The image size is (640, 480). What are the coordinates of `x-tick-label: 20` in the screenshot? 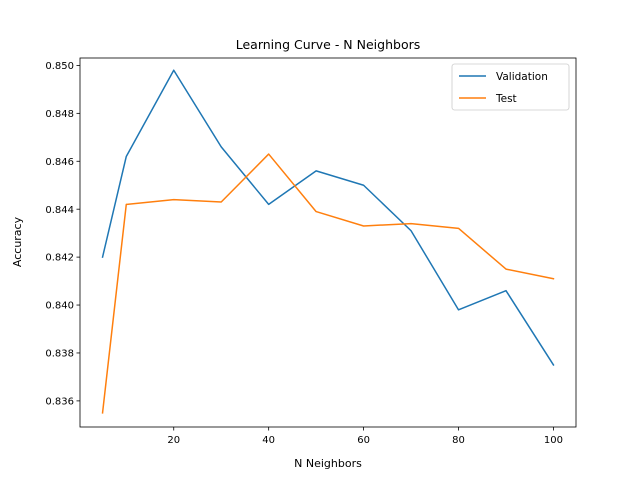 It's located at (173, 440).